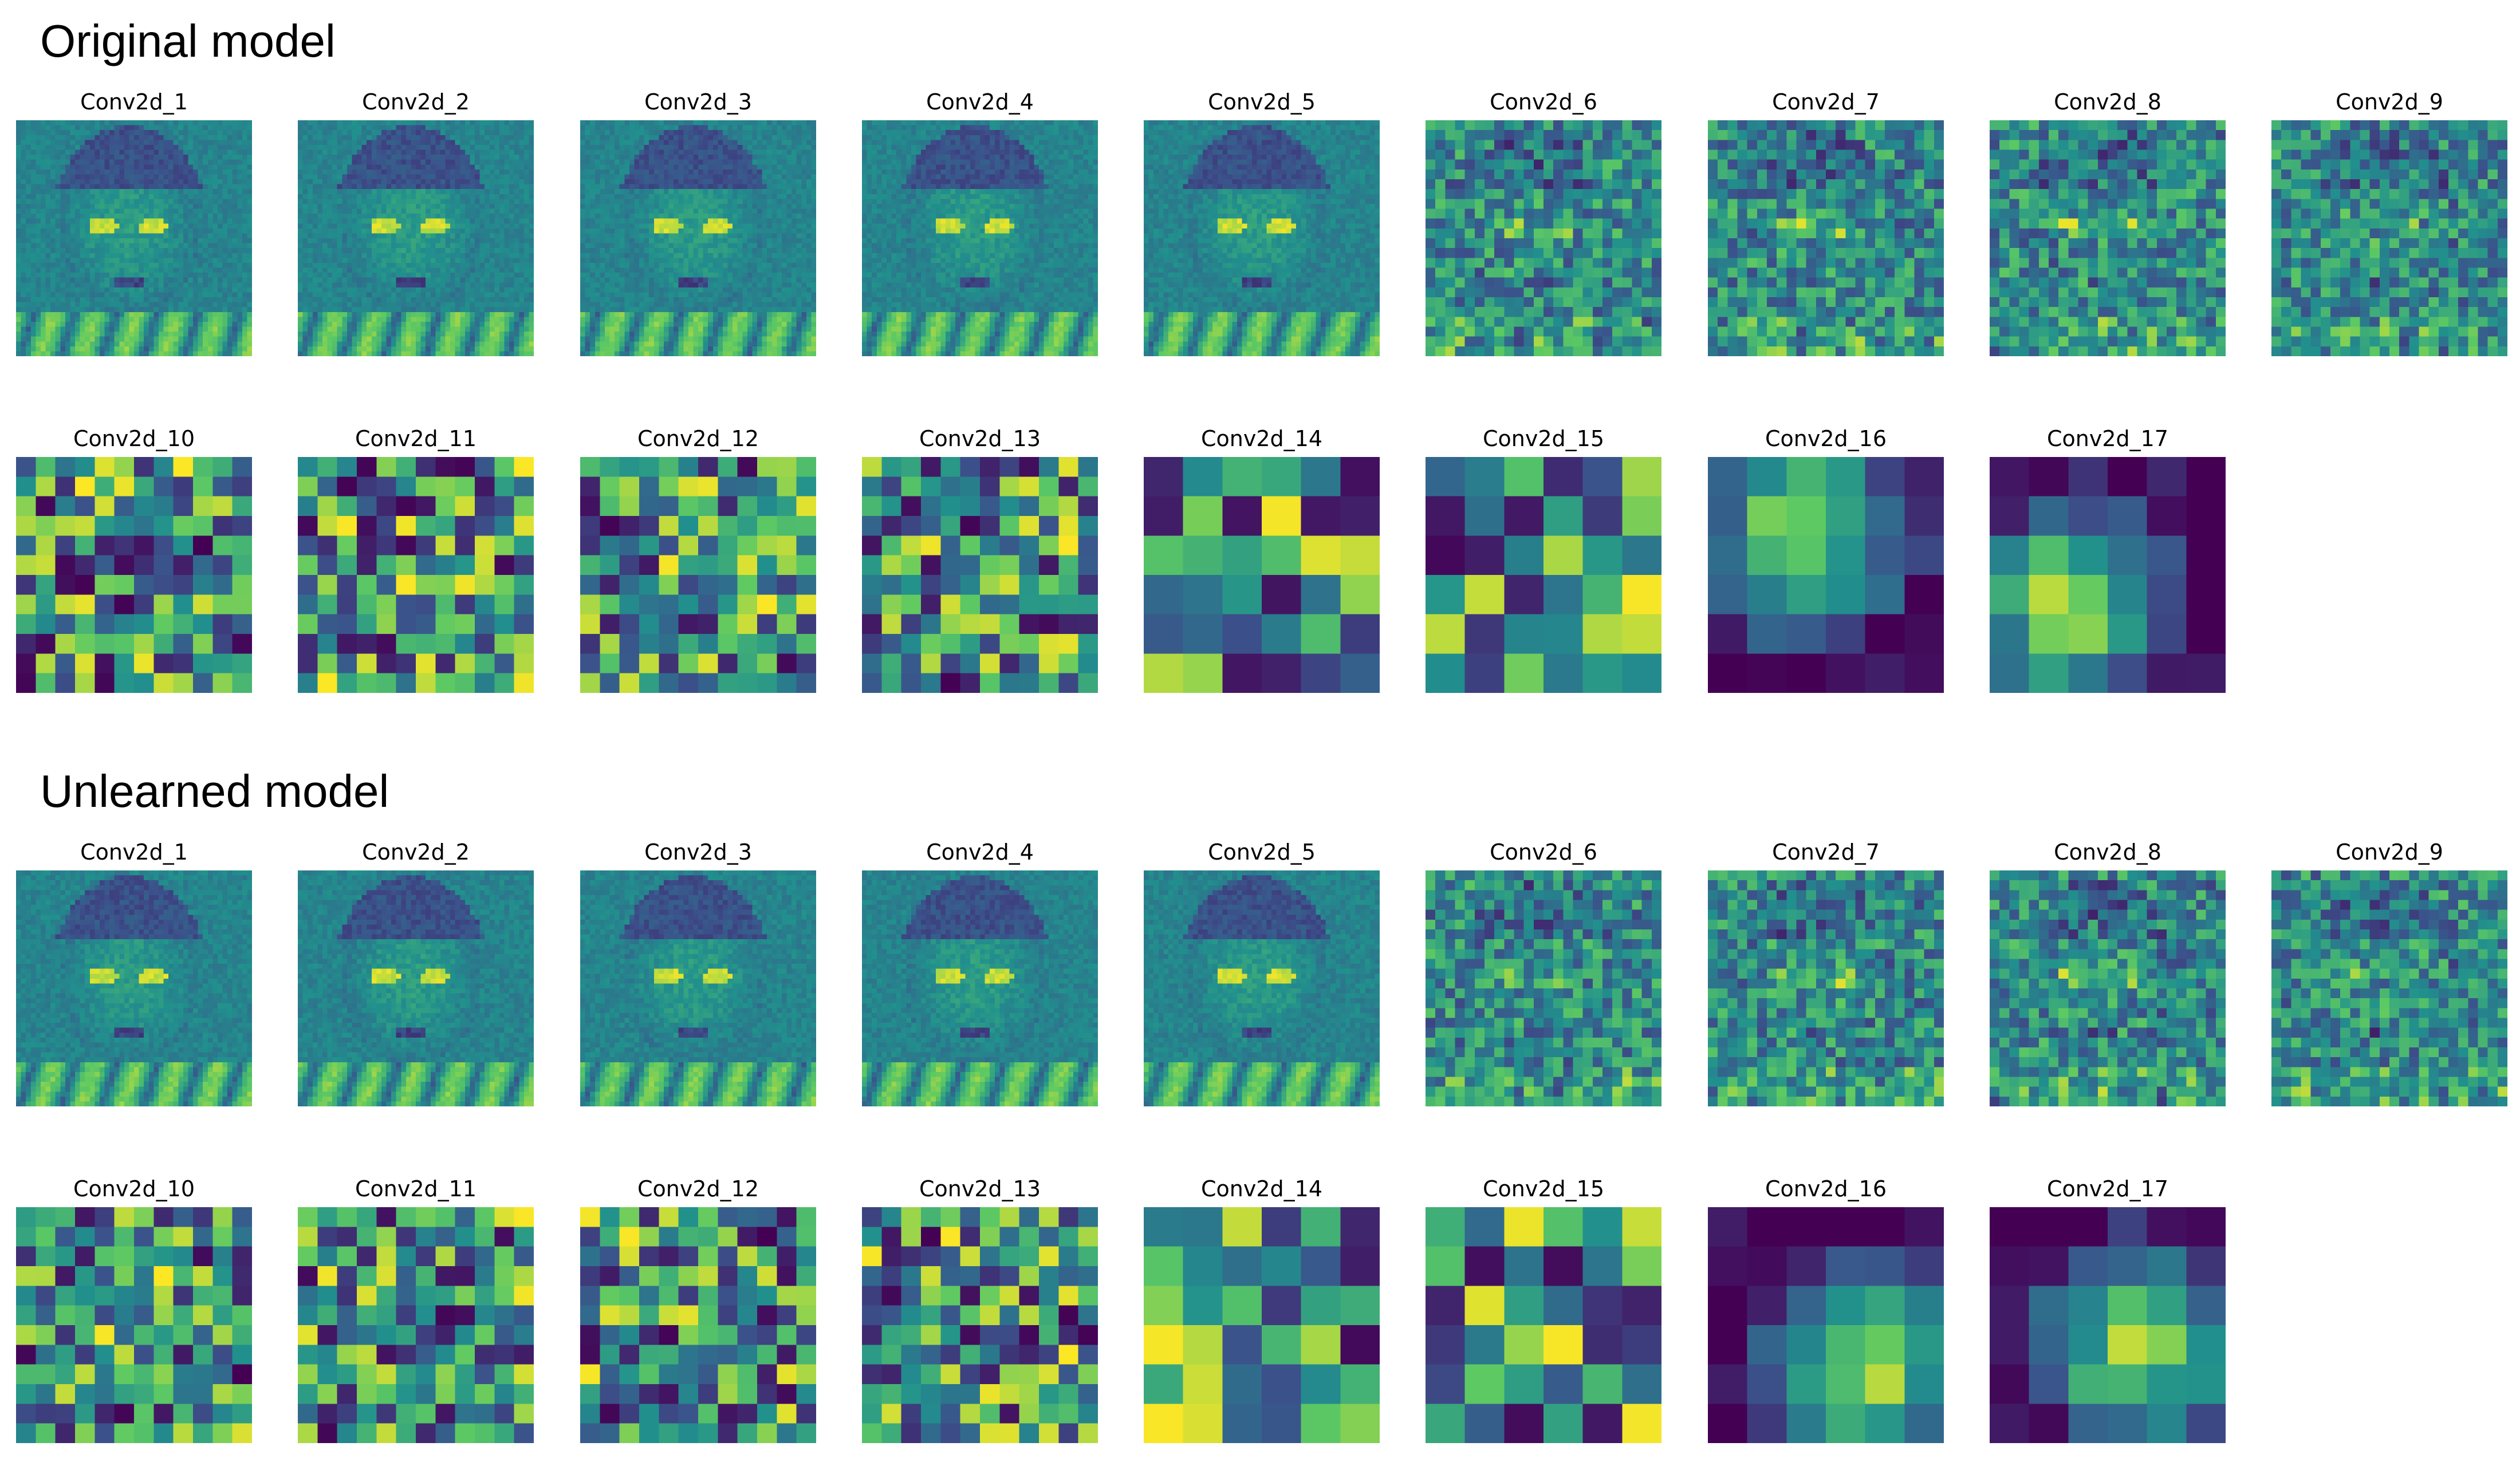  Describe the element at coordinates (188, 40) in the screenshot. I see `original-model-title: Original model` at that location.